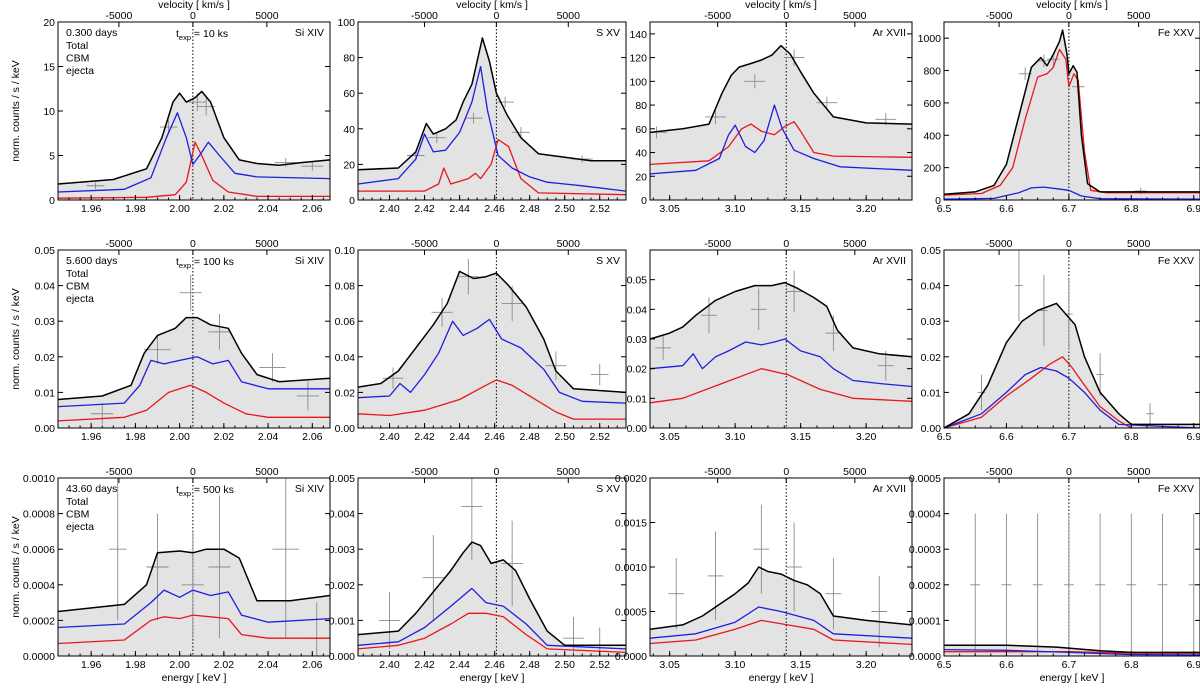 This screenshot has width=1200, height=693. What do you see at coordinates (608, 489) in the screenshot?
I see `line-name-label: S XV` at bounding box center [608, 489].